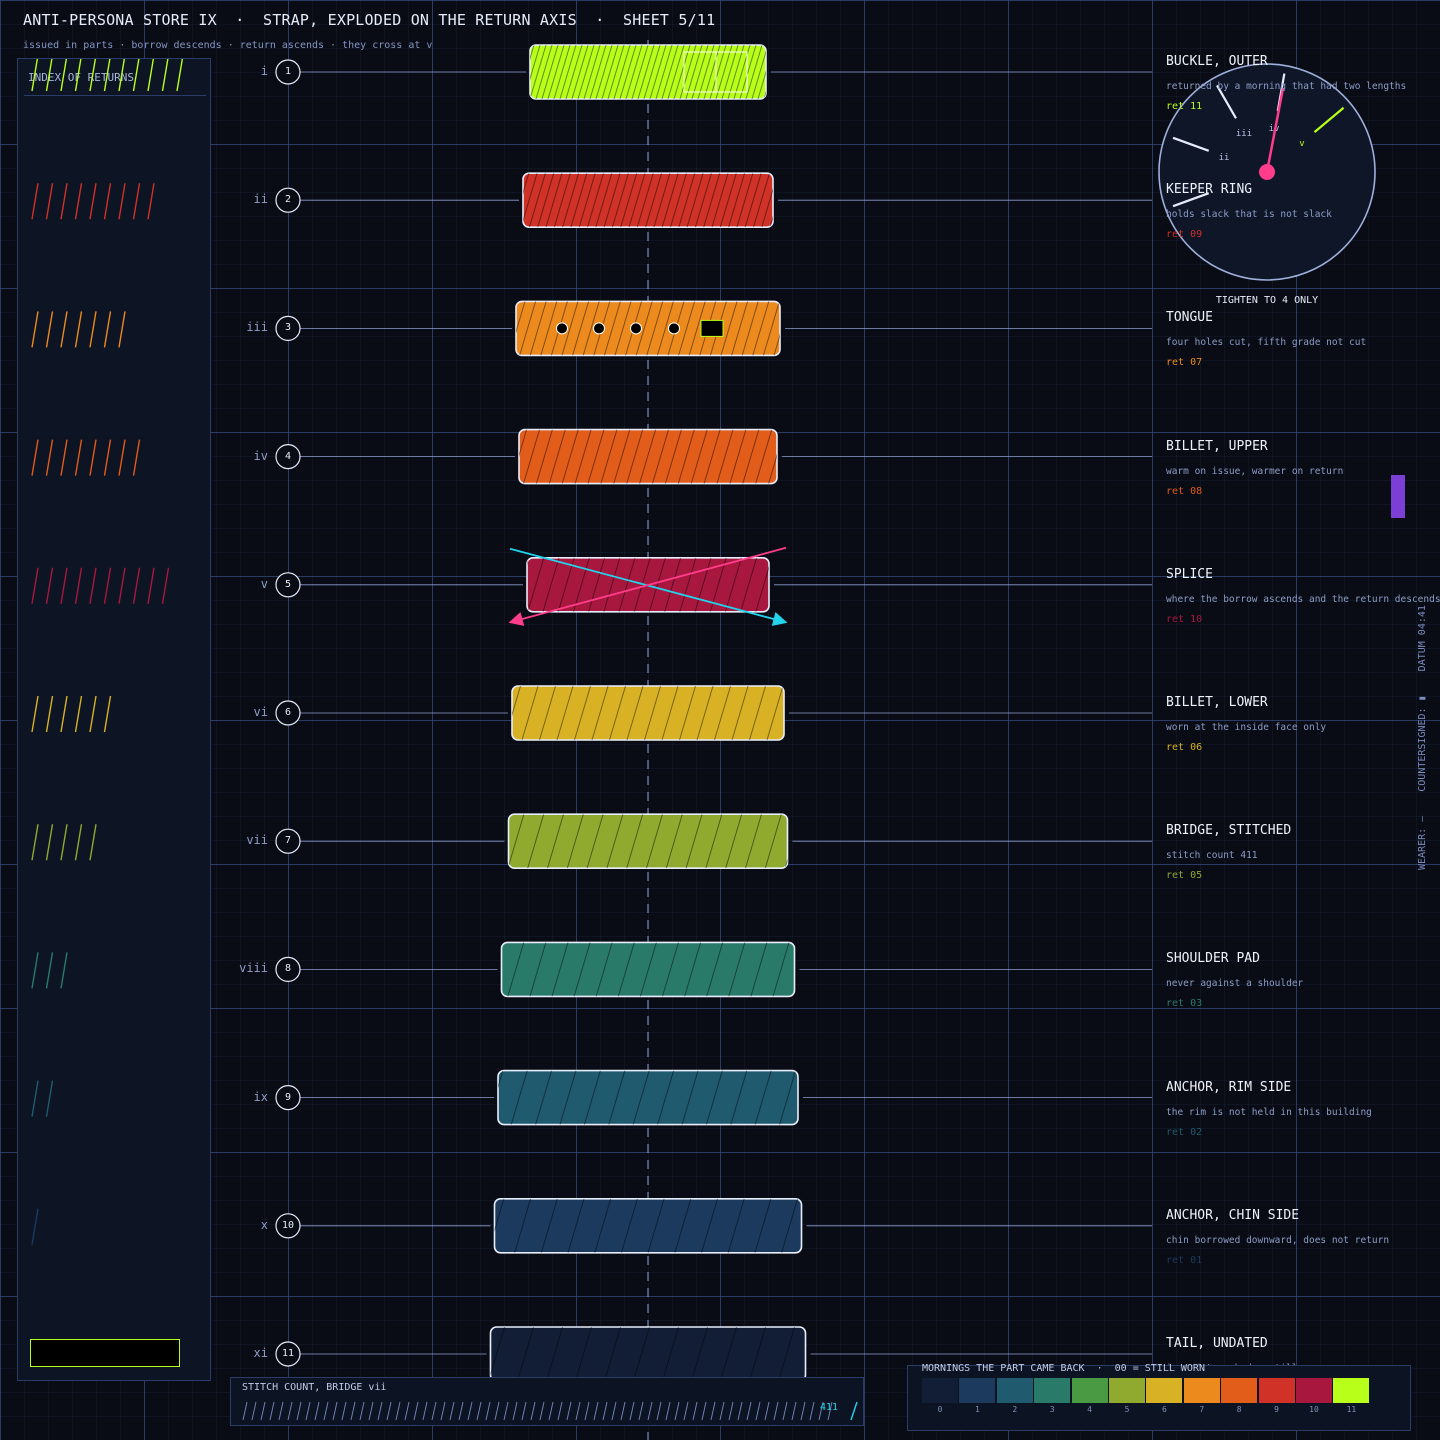 Image resolution: width=1440 pixels, height=1440 pixels. What do you see at coordinates (114, 719) in the screenshot?
I see `index-panel: INDEX OF RETURNS` at bounding box center [114, 719].